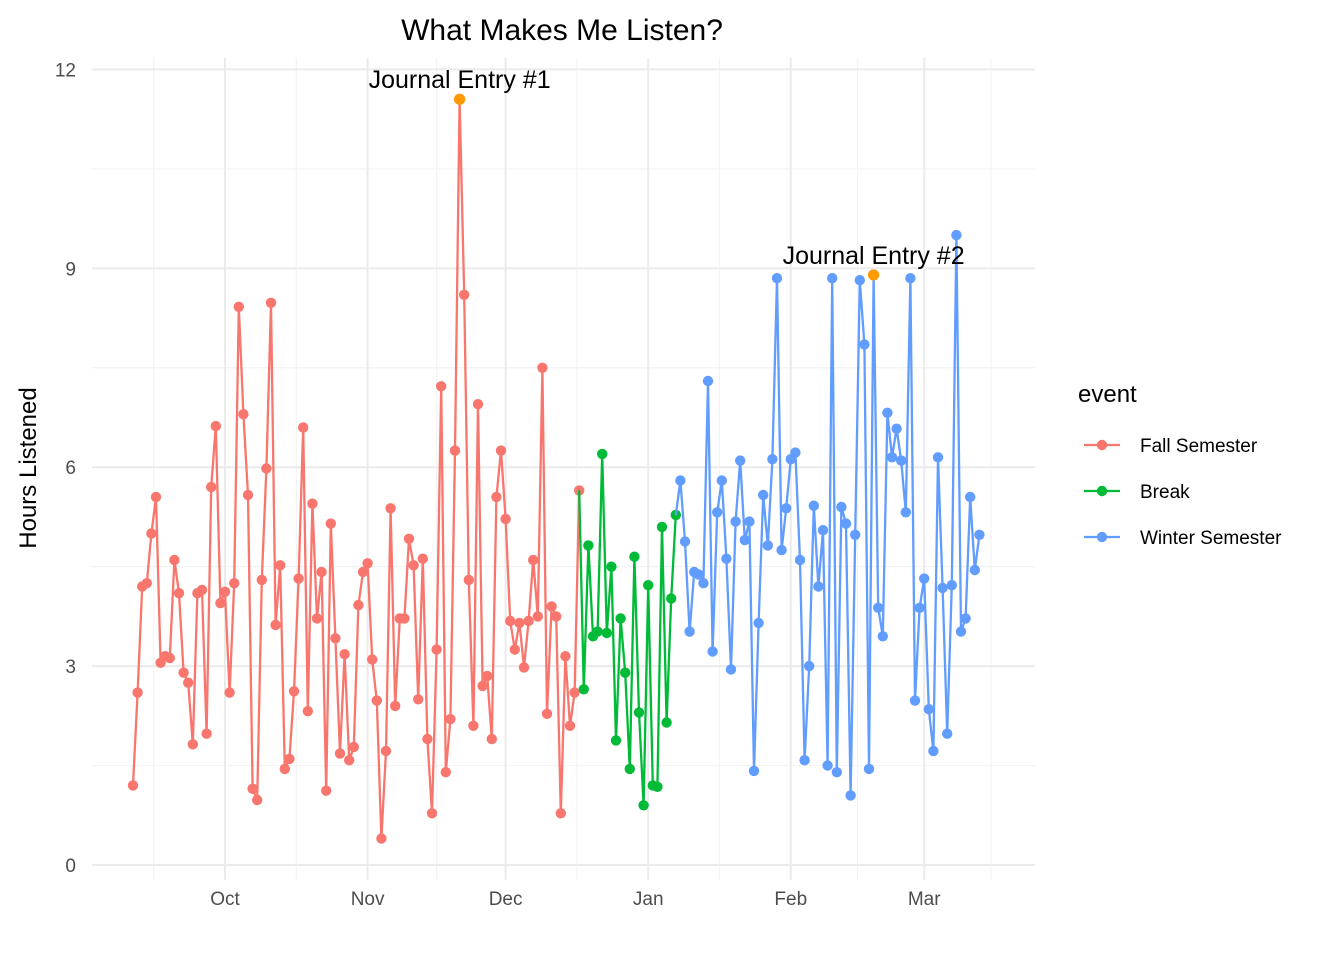 The height and width of the screenshot is (965, 1344). Describe the element at coordinates (70, 667) in the screenshot. I see `y-tick-label: 3` at that location.